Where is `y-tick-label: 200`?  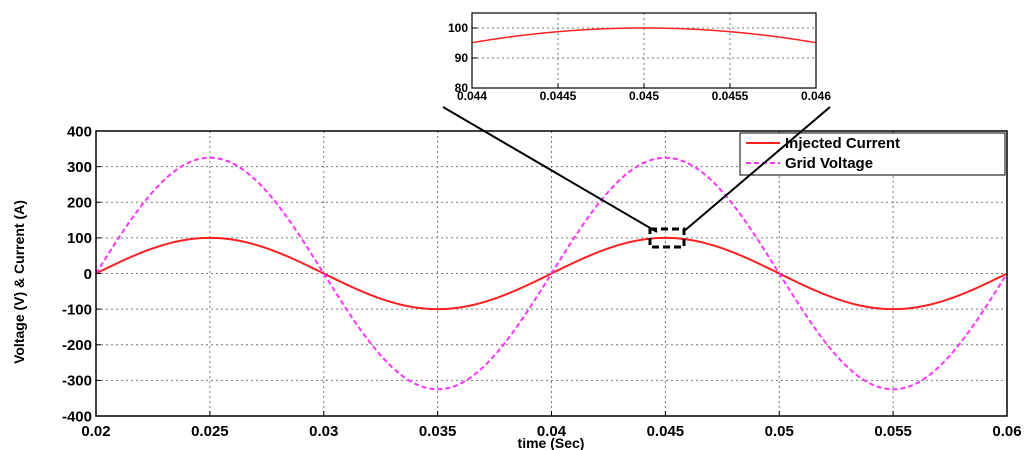
y-tick-label: 200 is located at coordinates (79, 203).